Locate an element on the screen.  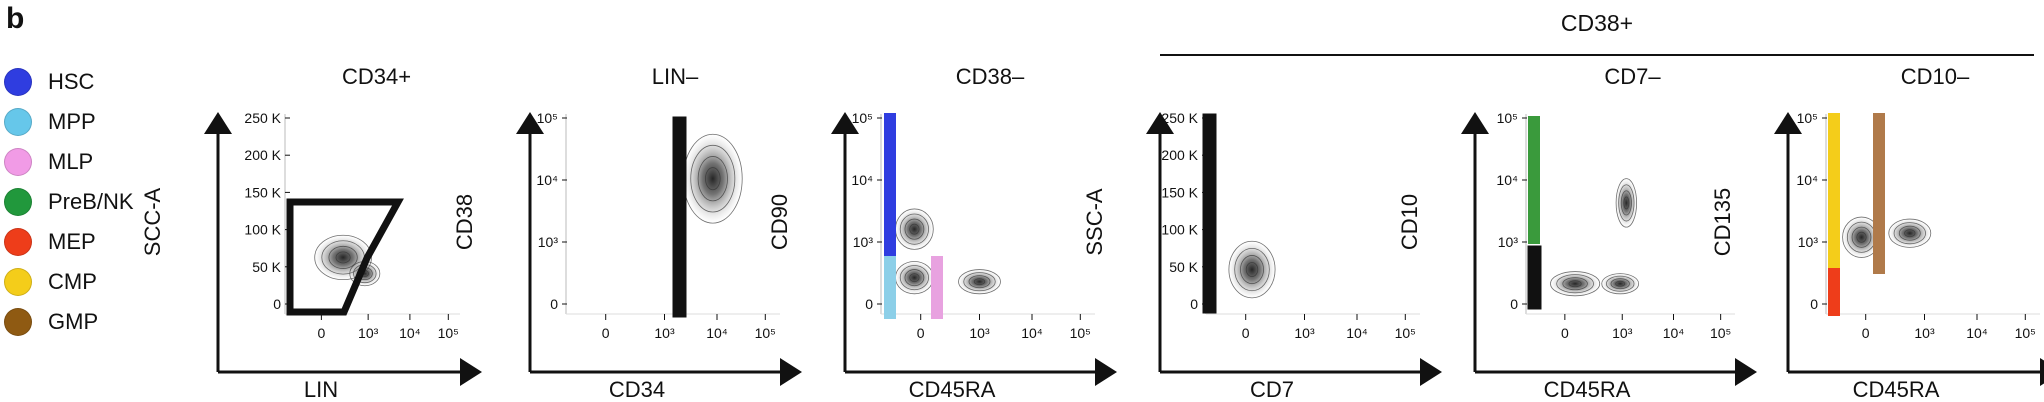
plot-5: CD7– CD10 CD45RA 0 10³ 10⁴ 10⁵ 0 10³ 10⁴ 10⁵ is located at coordinates (1577, 233).